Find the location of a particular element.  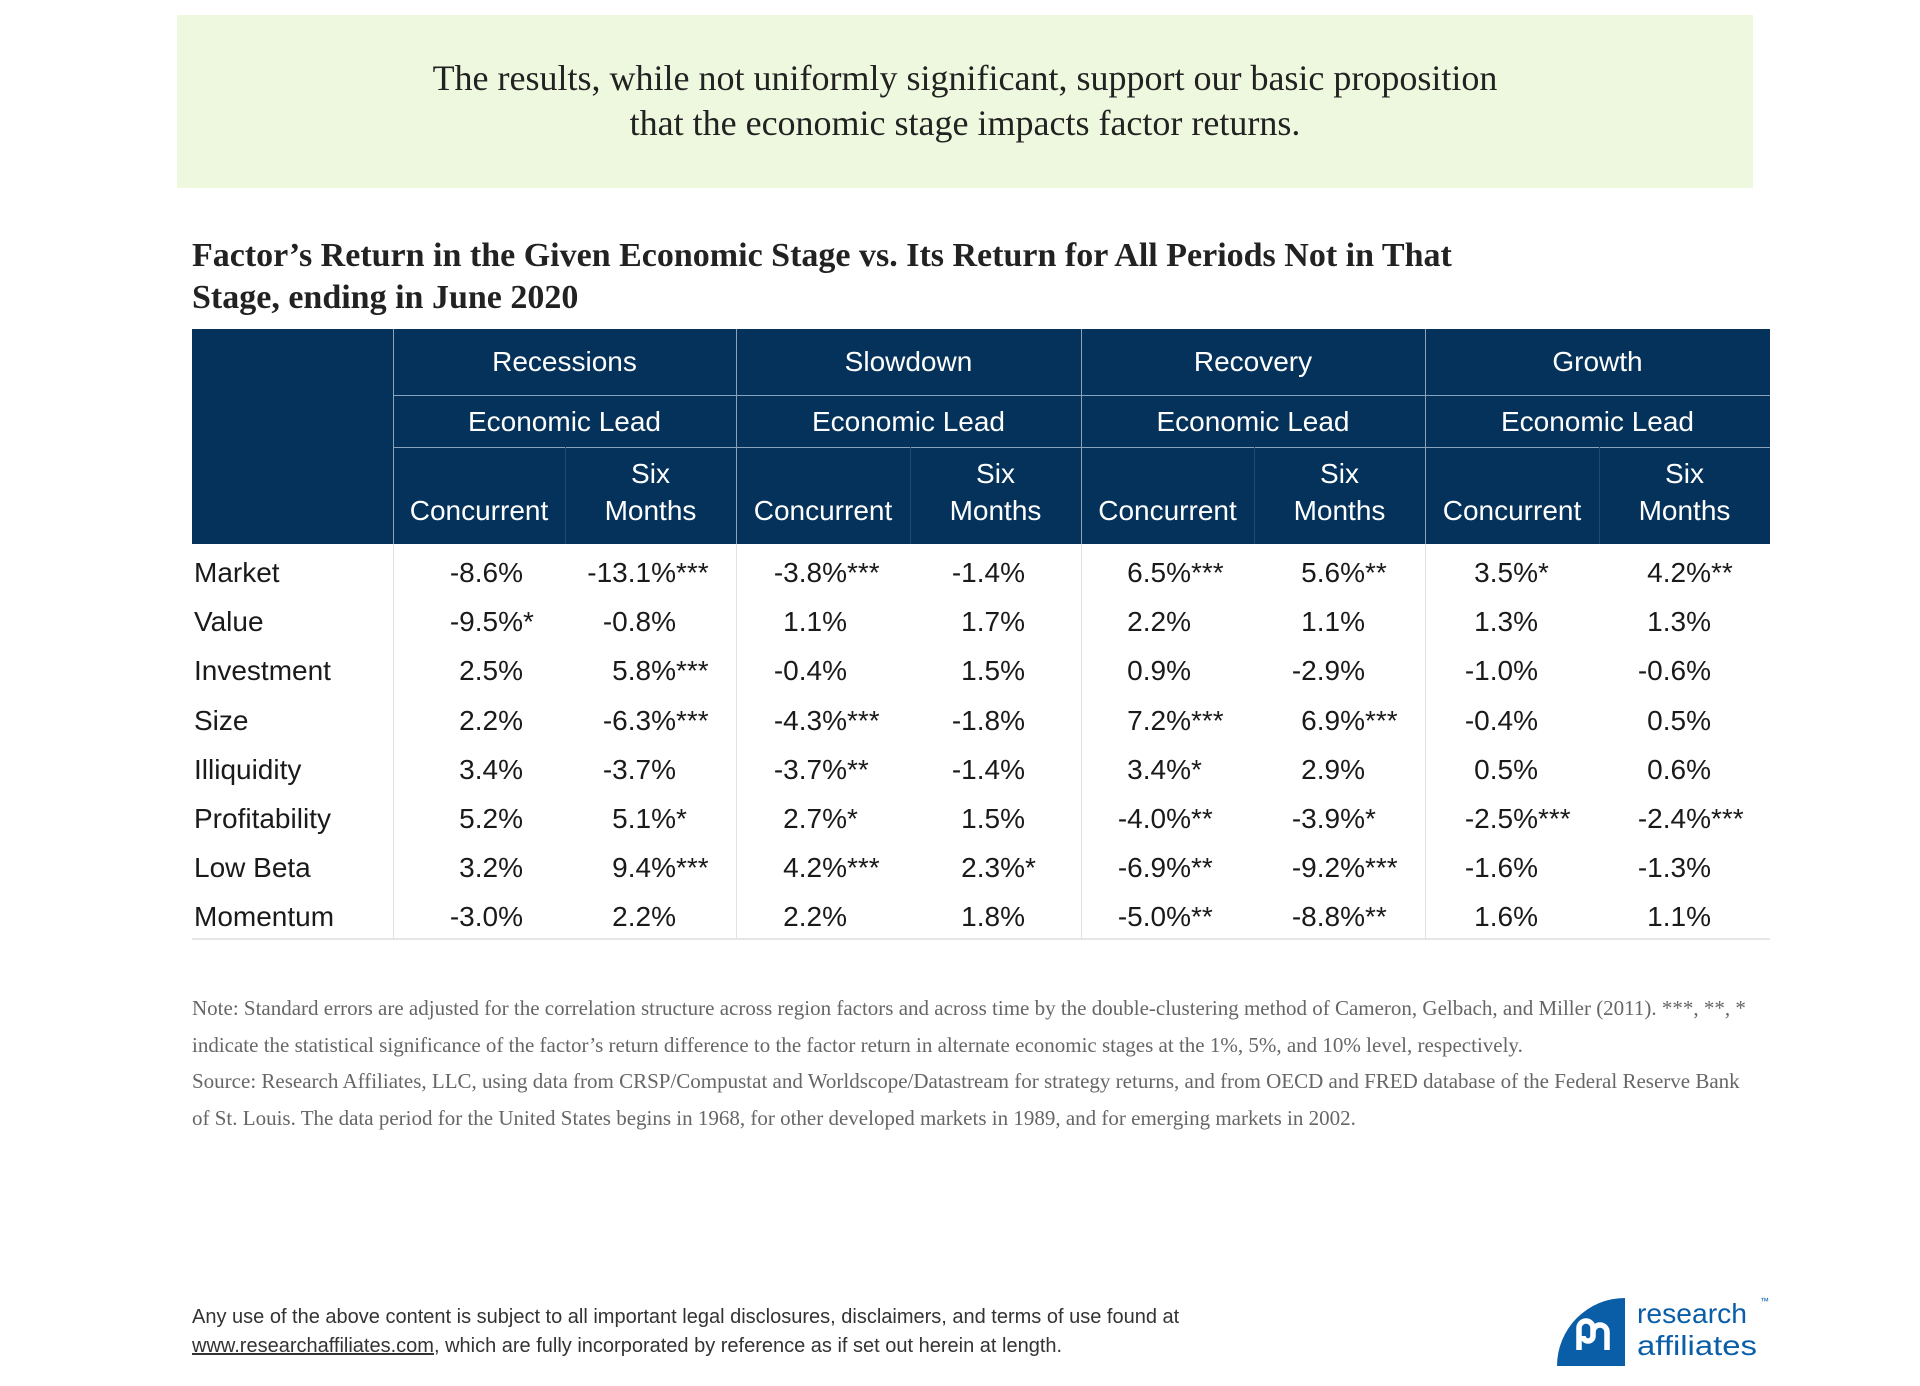

table-cell: -13.1% *** is located at coordinates (450, 572).